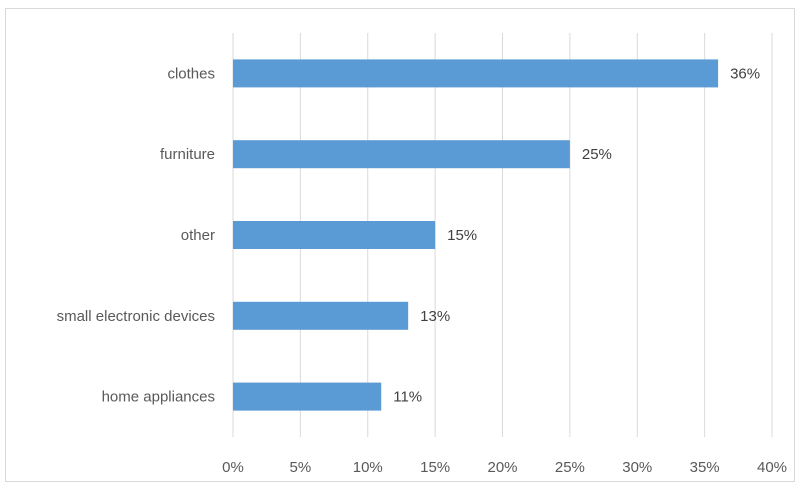  I want to click on x-tick-label: 15%, so click(435, 467).